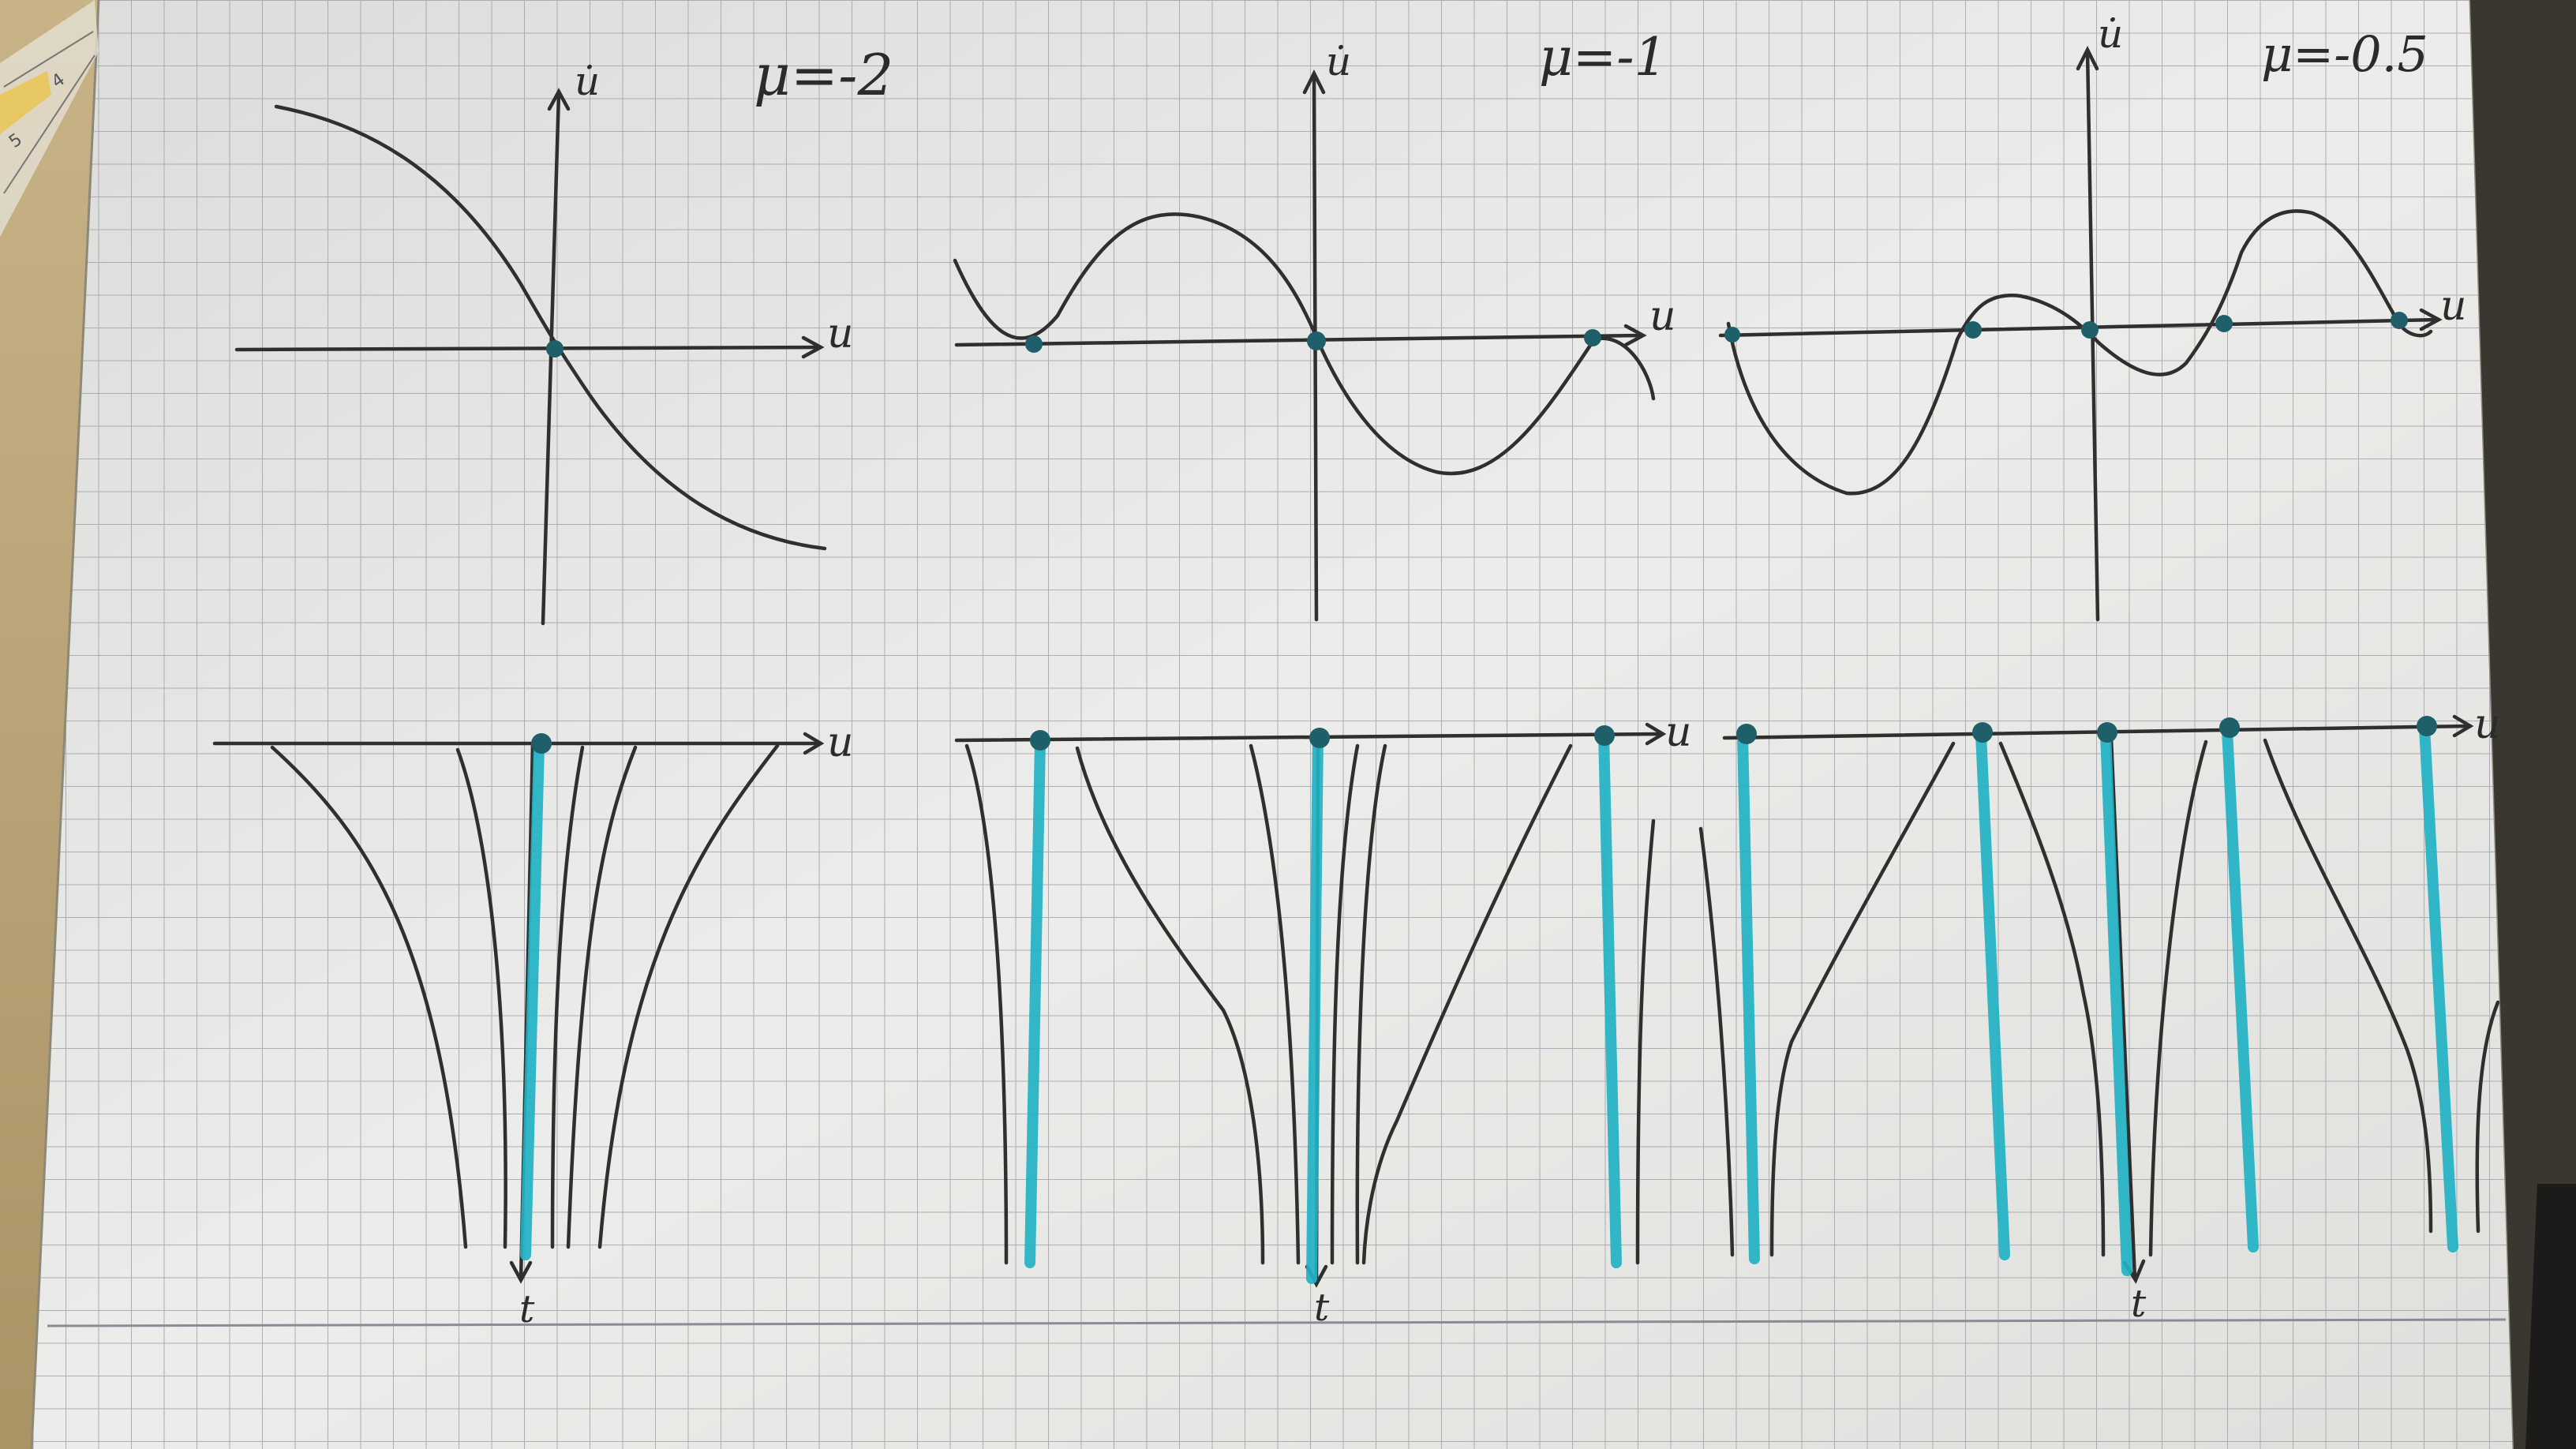 The height and width of the screenshot is (1449, 2576). Describe the element at coordinates (840, 742) in the screenshot. I see `panel-1-flow-u-label: u` at that location.